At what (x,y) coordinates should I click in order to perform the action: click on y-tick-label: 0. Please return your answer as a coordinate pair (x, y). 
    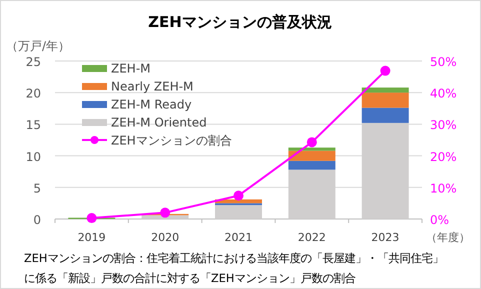
    Looking at the image, I should click on (37, 220).